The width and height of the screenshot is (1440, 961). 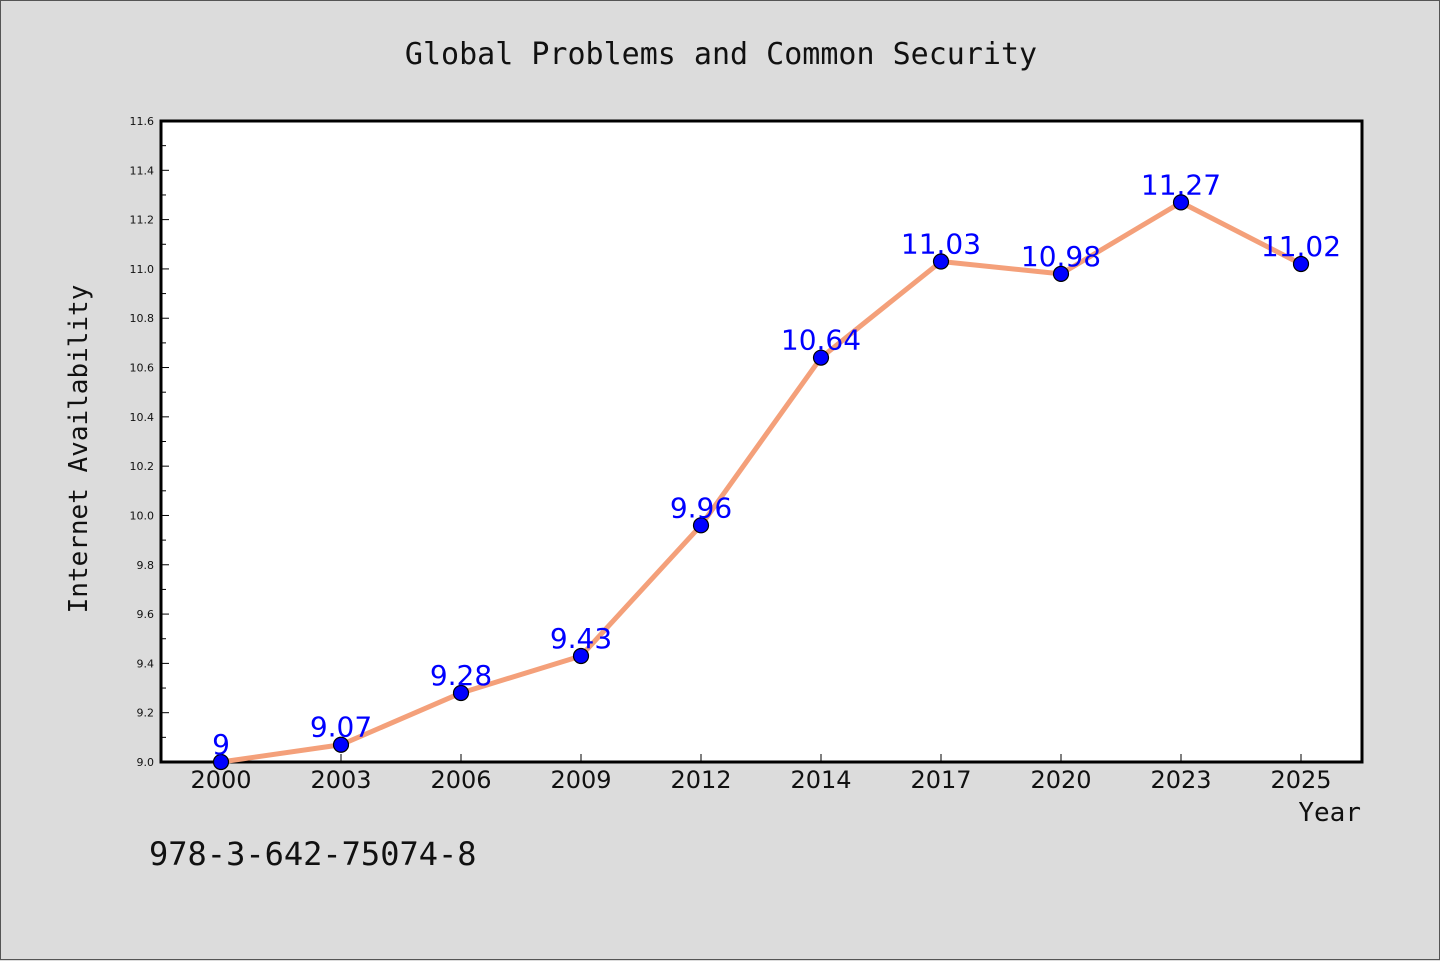 I want to click on x-axis-title: Year, so click(x=1329, y=813).